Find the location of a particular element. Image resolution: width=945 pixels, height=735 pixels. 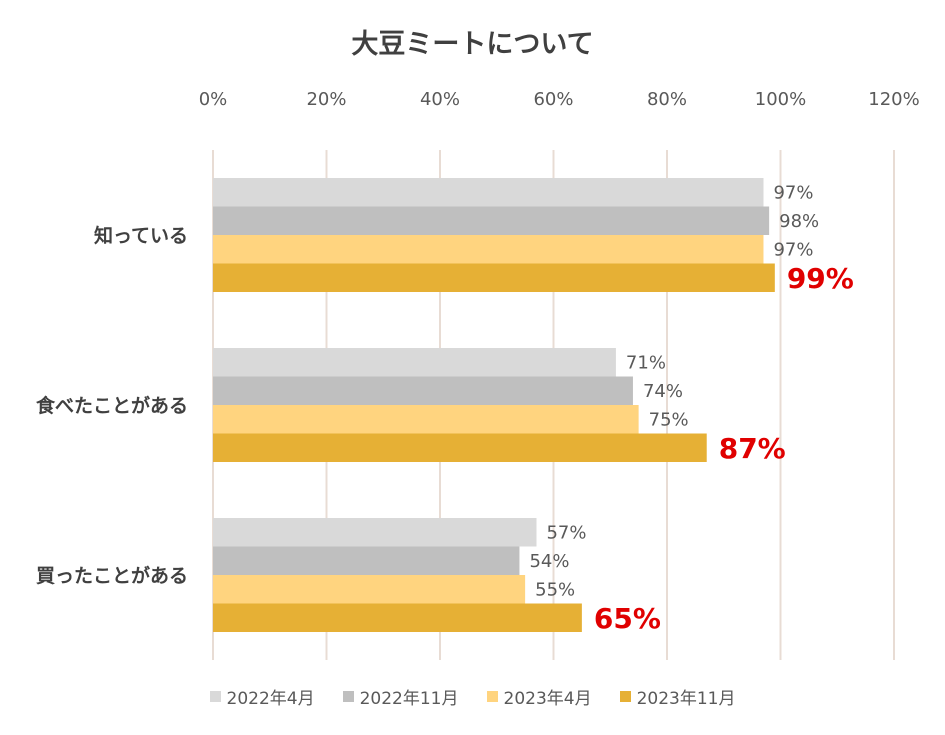

data-label: 65% is located at coordinates (627, 618).